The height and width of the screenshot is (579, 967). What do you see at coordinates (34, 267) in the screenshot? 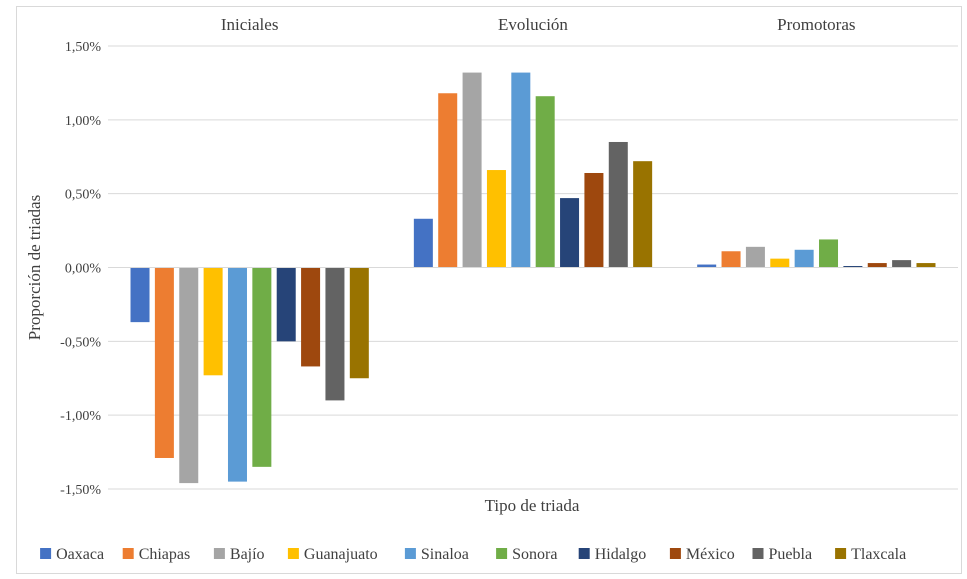
I see `y-axis-title: Proporción de triadas` at bounding box center [34, 267].